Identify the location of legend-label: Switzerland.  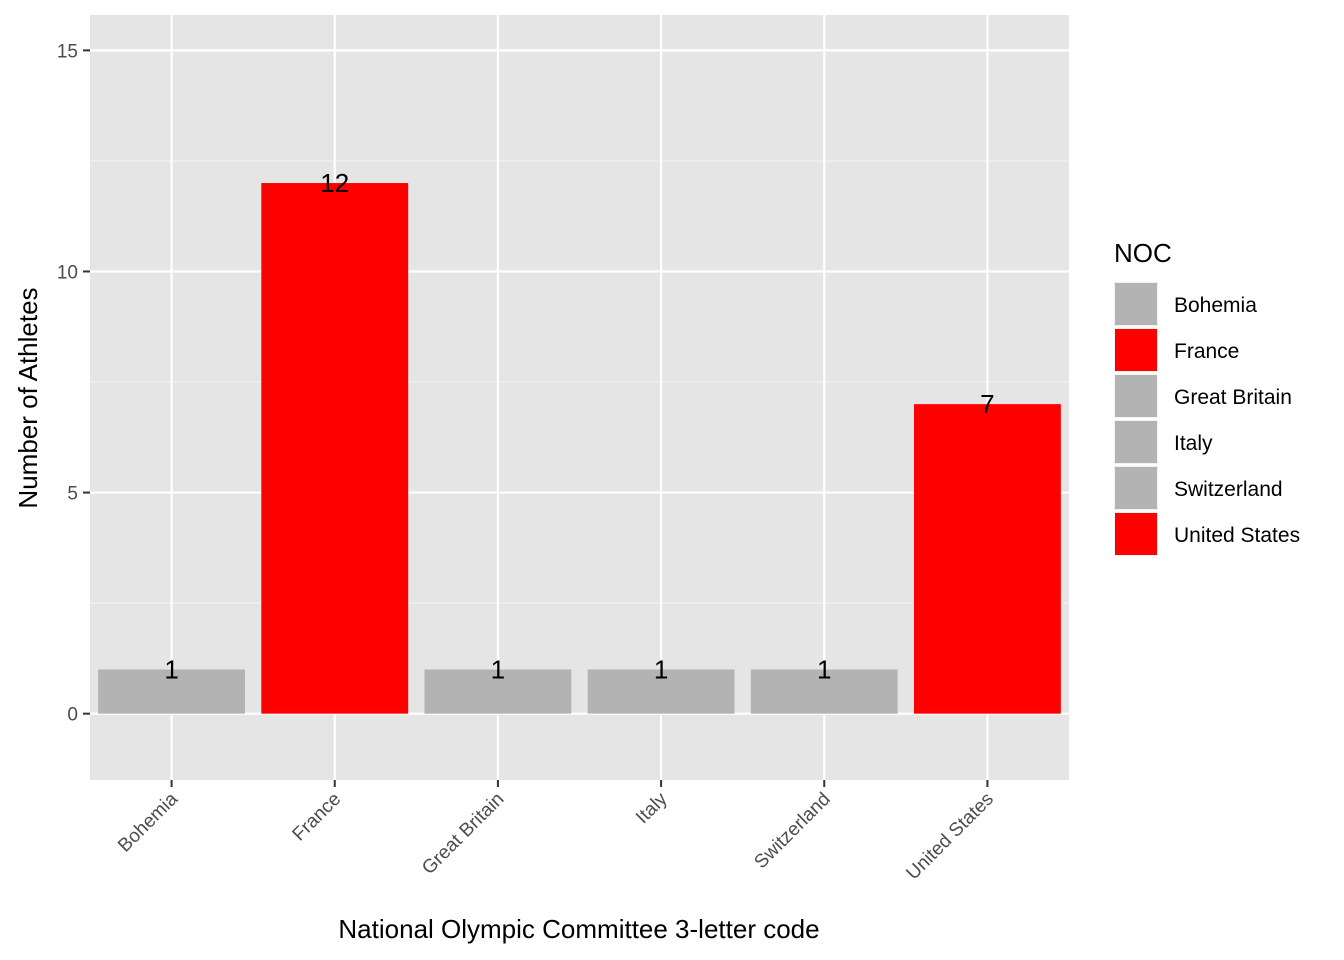
(1228, 489).